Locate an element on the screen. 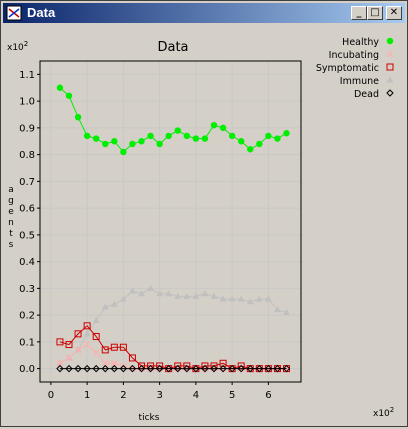 The width and height of the screenshot is (408, 429). y-axis-label-char: a is located at coordinates (11, 190).